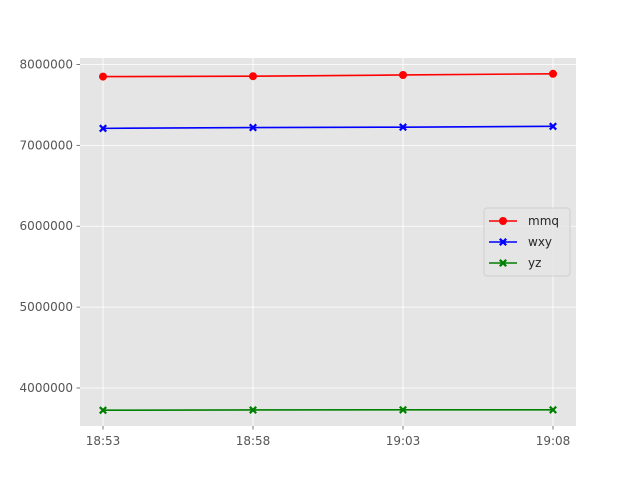  What do you see at coordinates (328, 437) in the screenshot?
I see `x-axis-ticks: 18:53 18:58 19:03 19:08` at bounding box center [328, 437].